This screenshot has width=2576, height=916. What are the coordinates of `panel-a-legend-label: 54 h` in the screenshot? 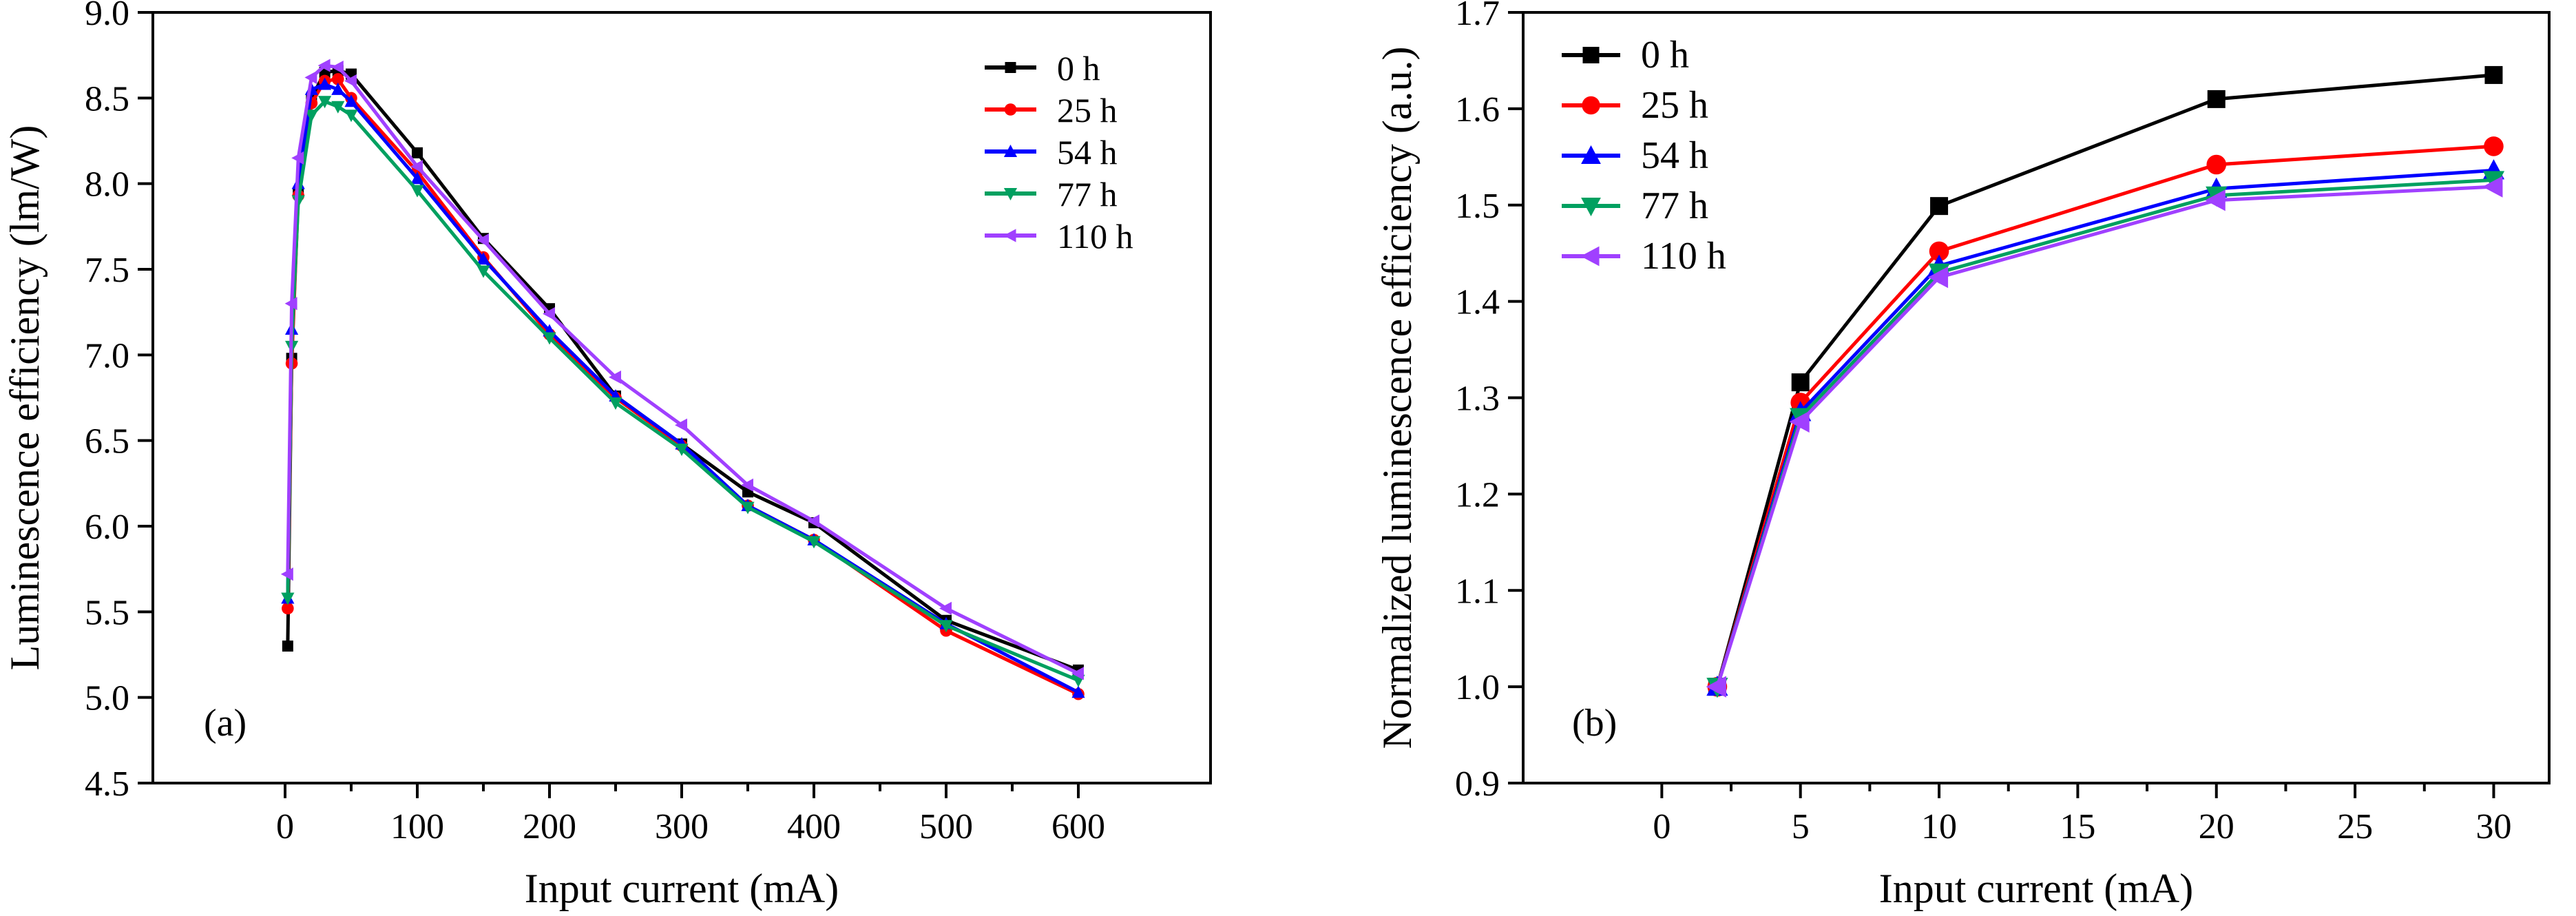 It's located at (1087, 152).